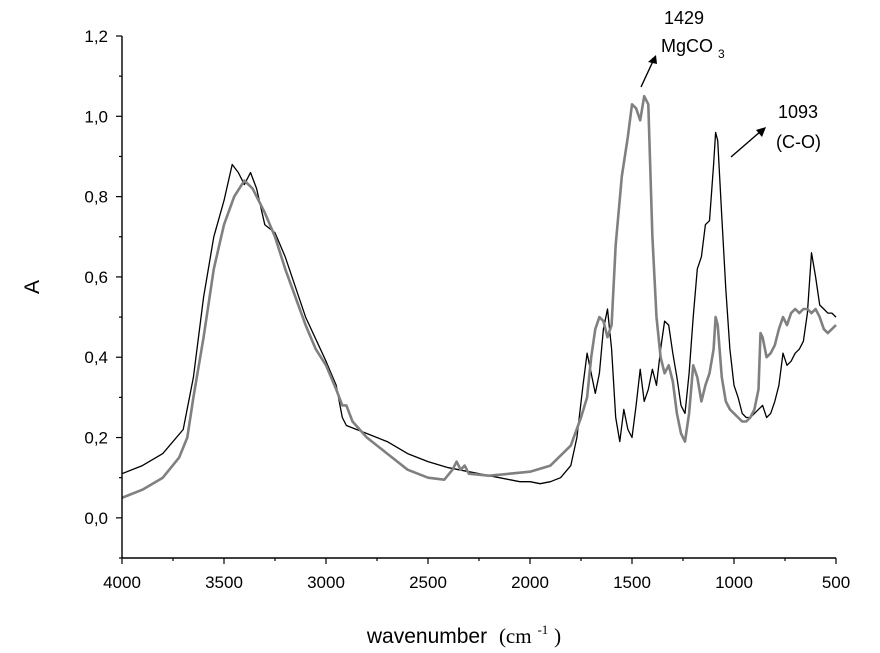 The width and height of the screenshot is (880, 653). Describe the element at coordinates (542, 629) in the screenshot. I see `x-axis-unit-exponent: -1` at that location.